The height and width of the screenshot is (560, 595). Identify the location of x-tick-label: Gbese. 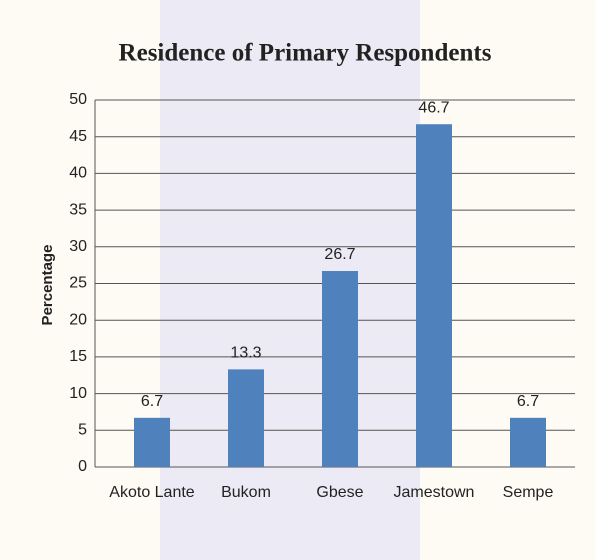
(340, 492).